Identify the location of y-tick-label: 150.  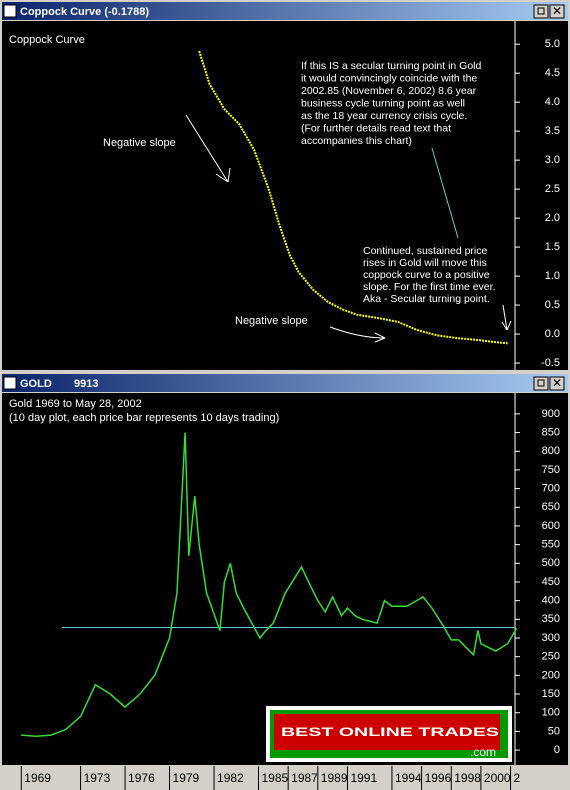
(551, 694).